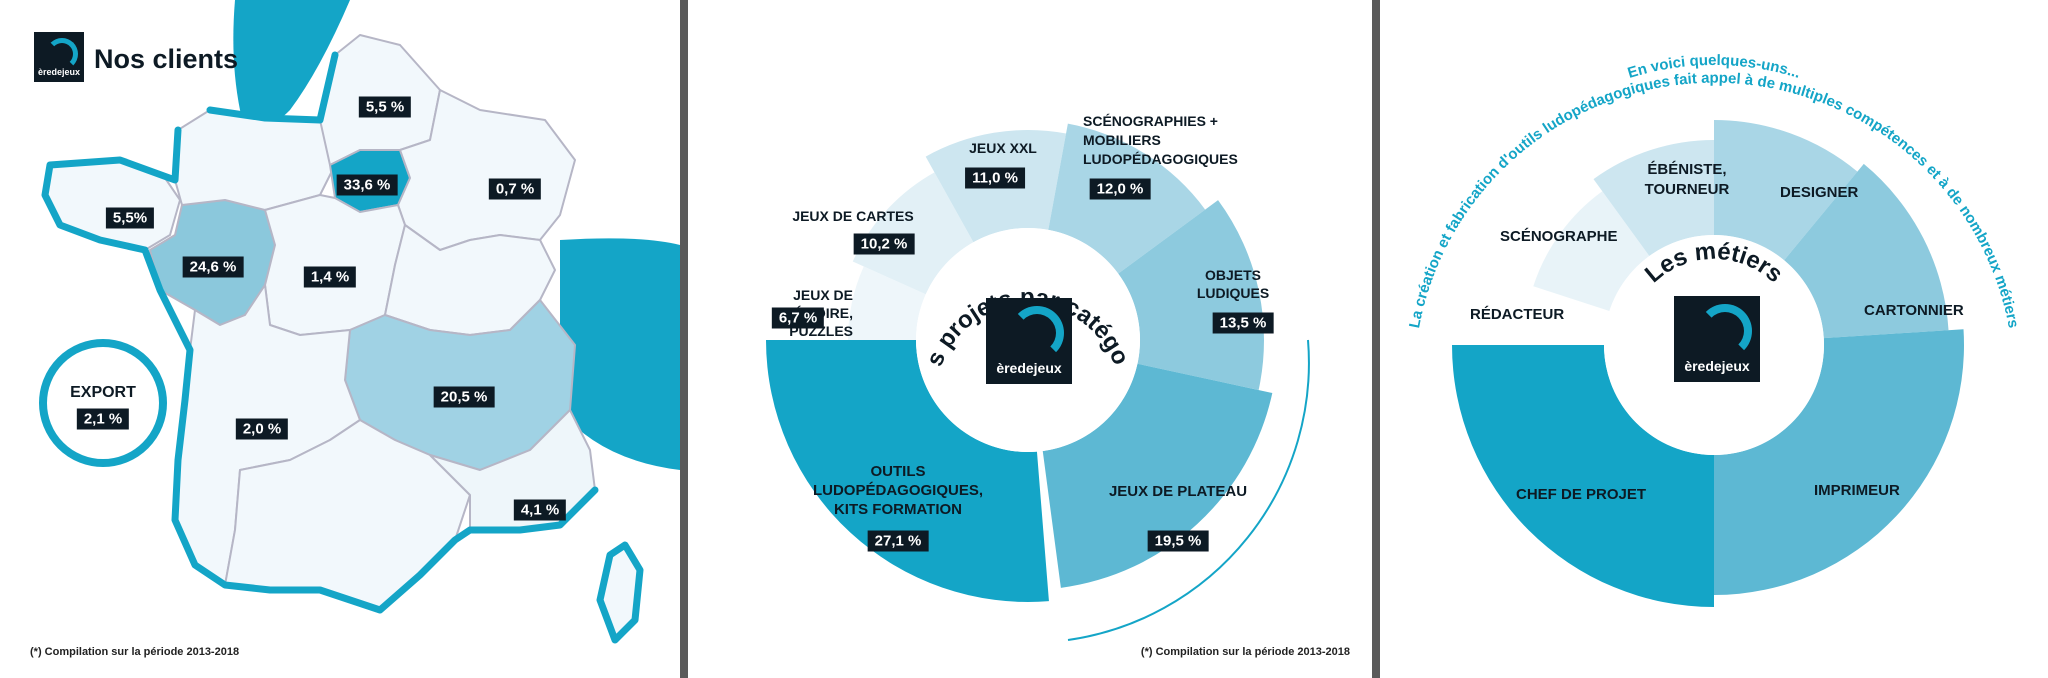 The image size is (2048, 678). What do you see at coordinates (1517, 314) in the screenshot?
I see `job-redacteur: RÉDACTEUR` at bounding box center [1517, 314].